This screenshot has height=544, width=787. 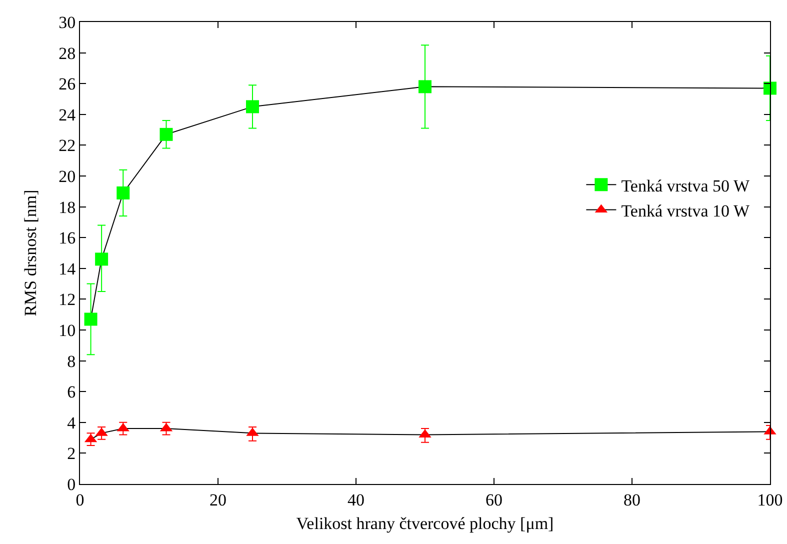 What do you see at coordinates (425, 523) in the screenshot?
I see `x-axis-title: Velikost hrany čtvercové plochy [μm]` at bounding box center [425, 523].